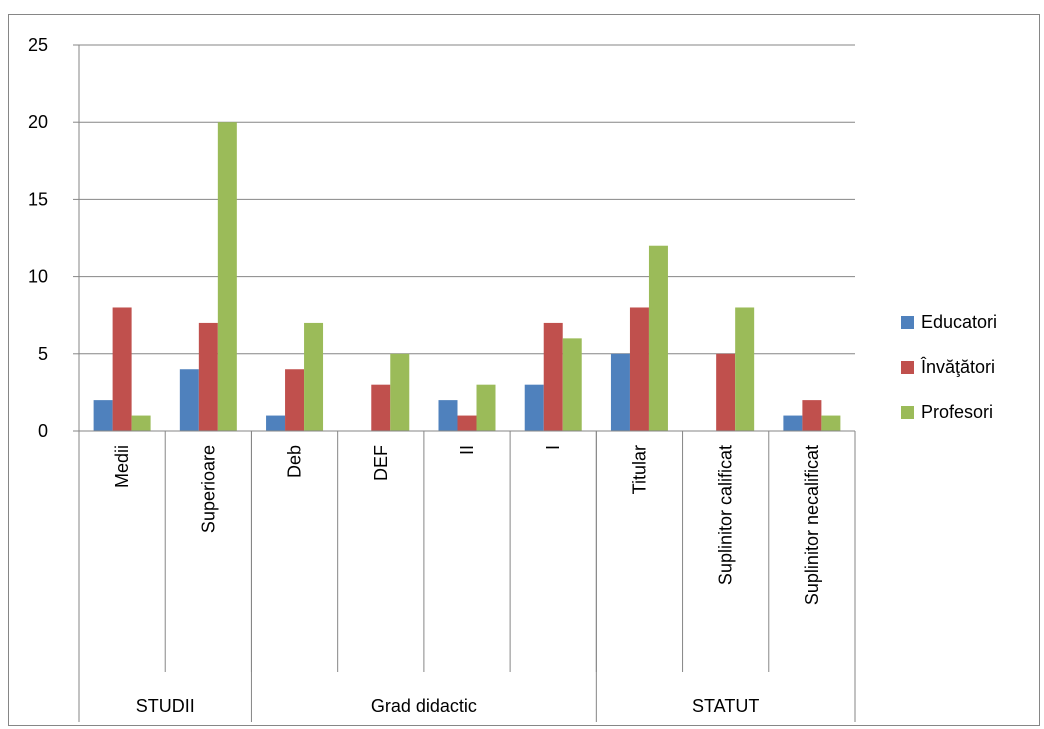  What do you see at coordinates (38, 277) in the screenshot?
I see `y-tick-label: 10` at bounding box center [38, 277].